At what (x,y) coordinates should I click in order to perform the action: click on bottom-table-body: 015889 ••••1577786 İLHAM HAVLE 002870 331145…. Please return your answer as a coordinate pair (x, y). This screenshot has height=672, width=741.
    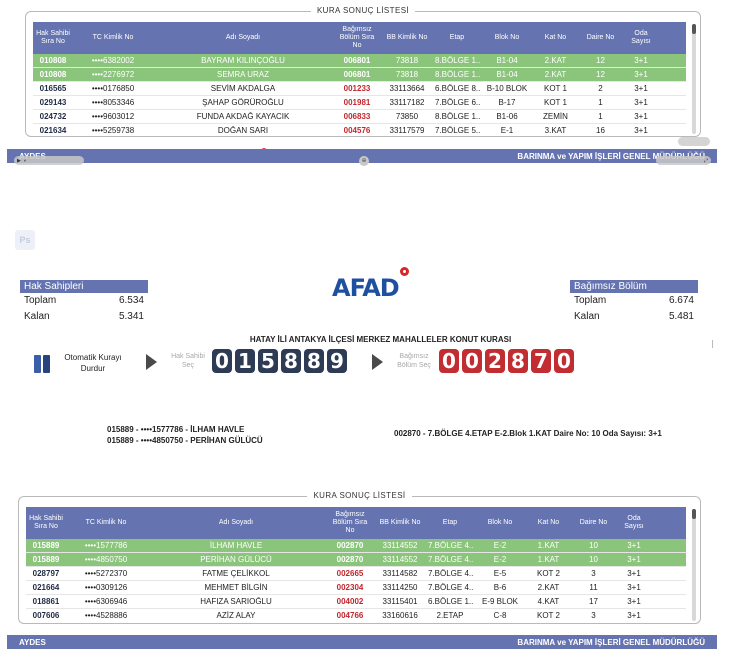
    Looking at the image, I should click on (356, 580).